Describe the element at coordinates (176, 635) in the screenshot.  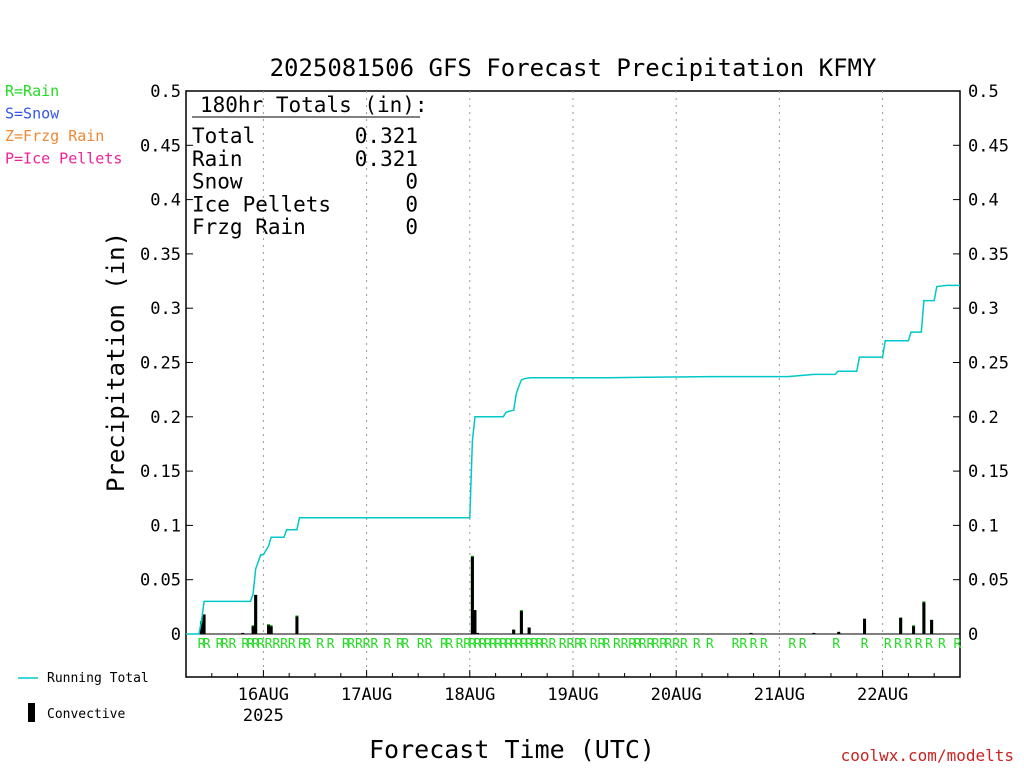
I see `y-tick-label: 0` at that location.